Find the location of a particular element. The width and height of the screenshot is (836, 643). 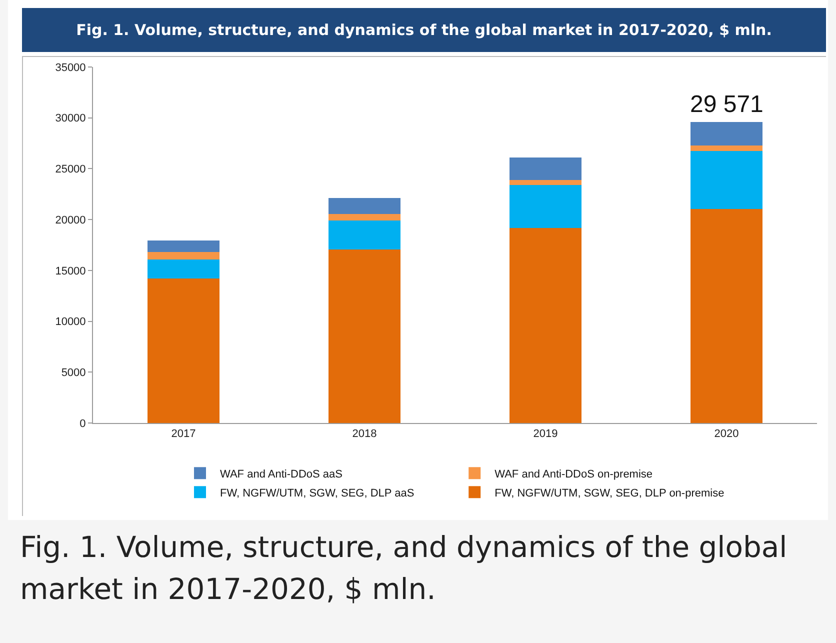

y-tick-label: 5000 is located at coordinates (73, 372).